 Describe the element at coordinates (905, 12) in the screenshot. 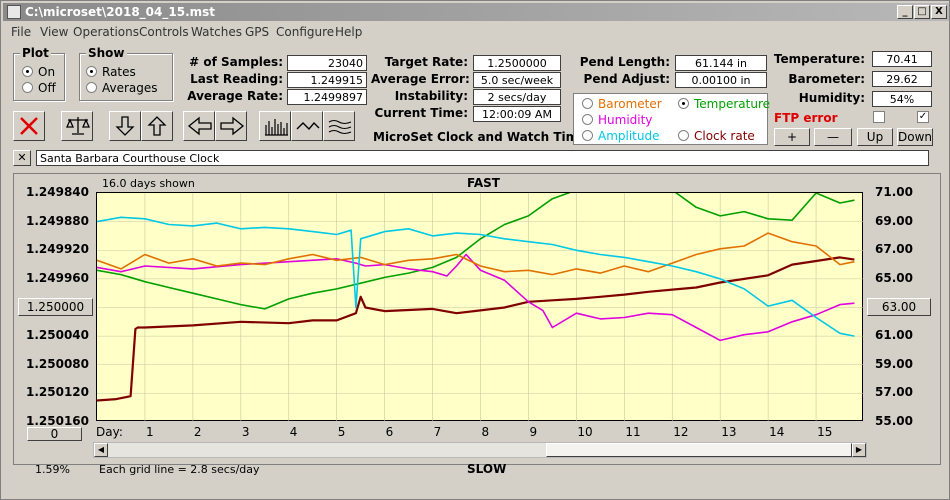

I see `minimize-button: _` at that location.